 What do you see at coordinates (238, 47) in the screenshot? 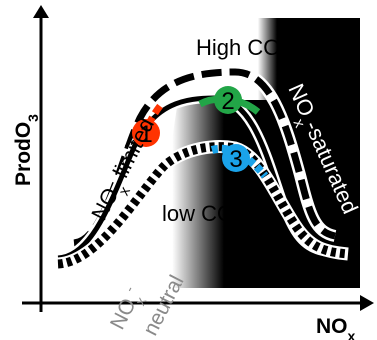
I see `high-co-label: High CO` at bounding box center [238, 47].